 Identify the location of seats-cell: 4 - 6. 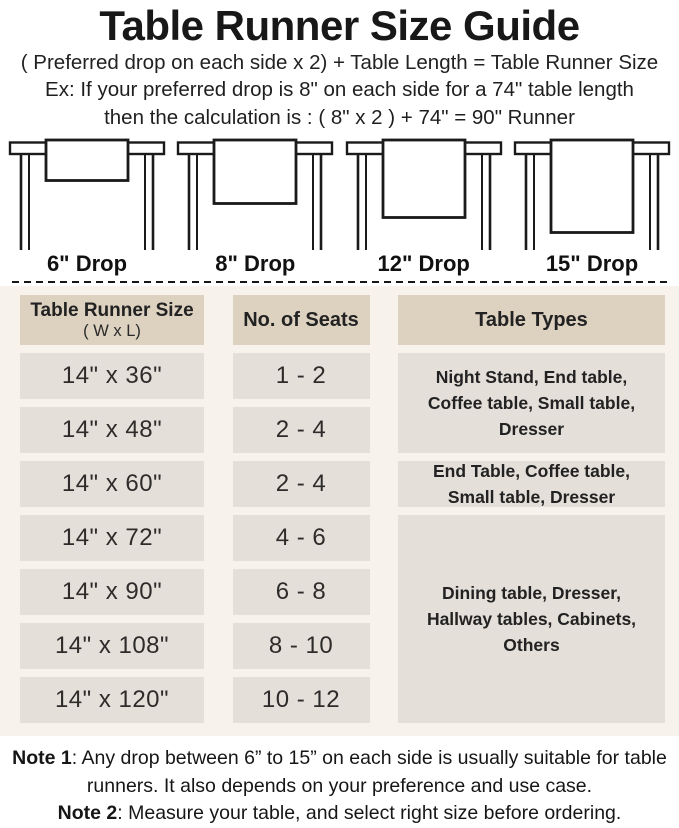
(301, 538).